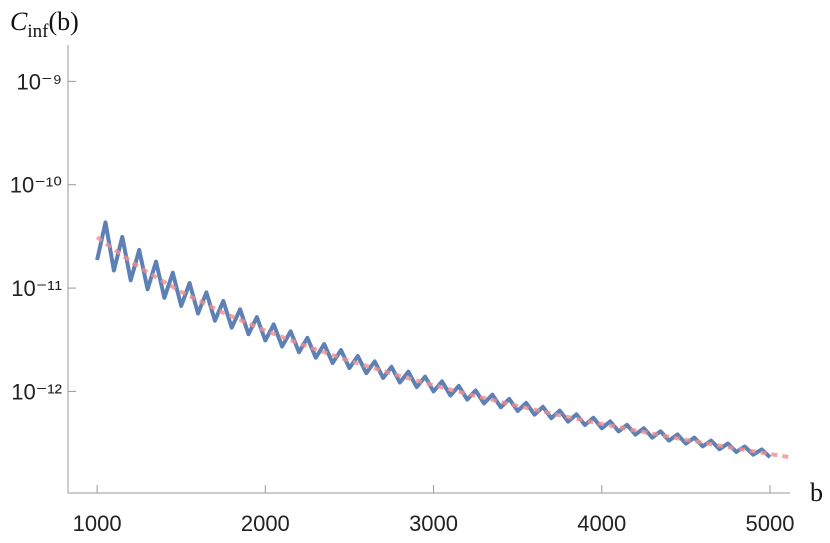 This screenshot has width=830, height=543. I want to click on y-label-main: C, so click(19, 21).